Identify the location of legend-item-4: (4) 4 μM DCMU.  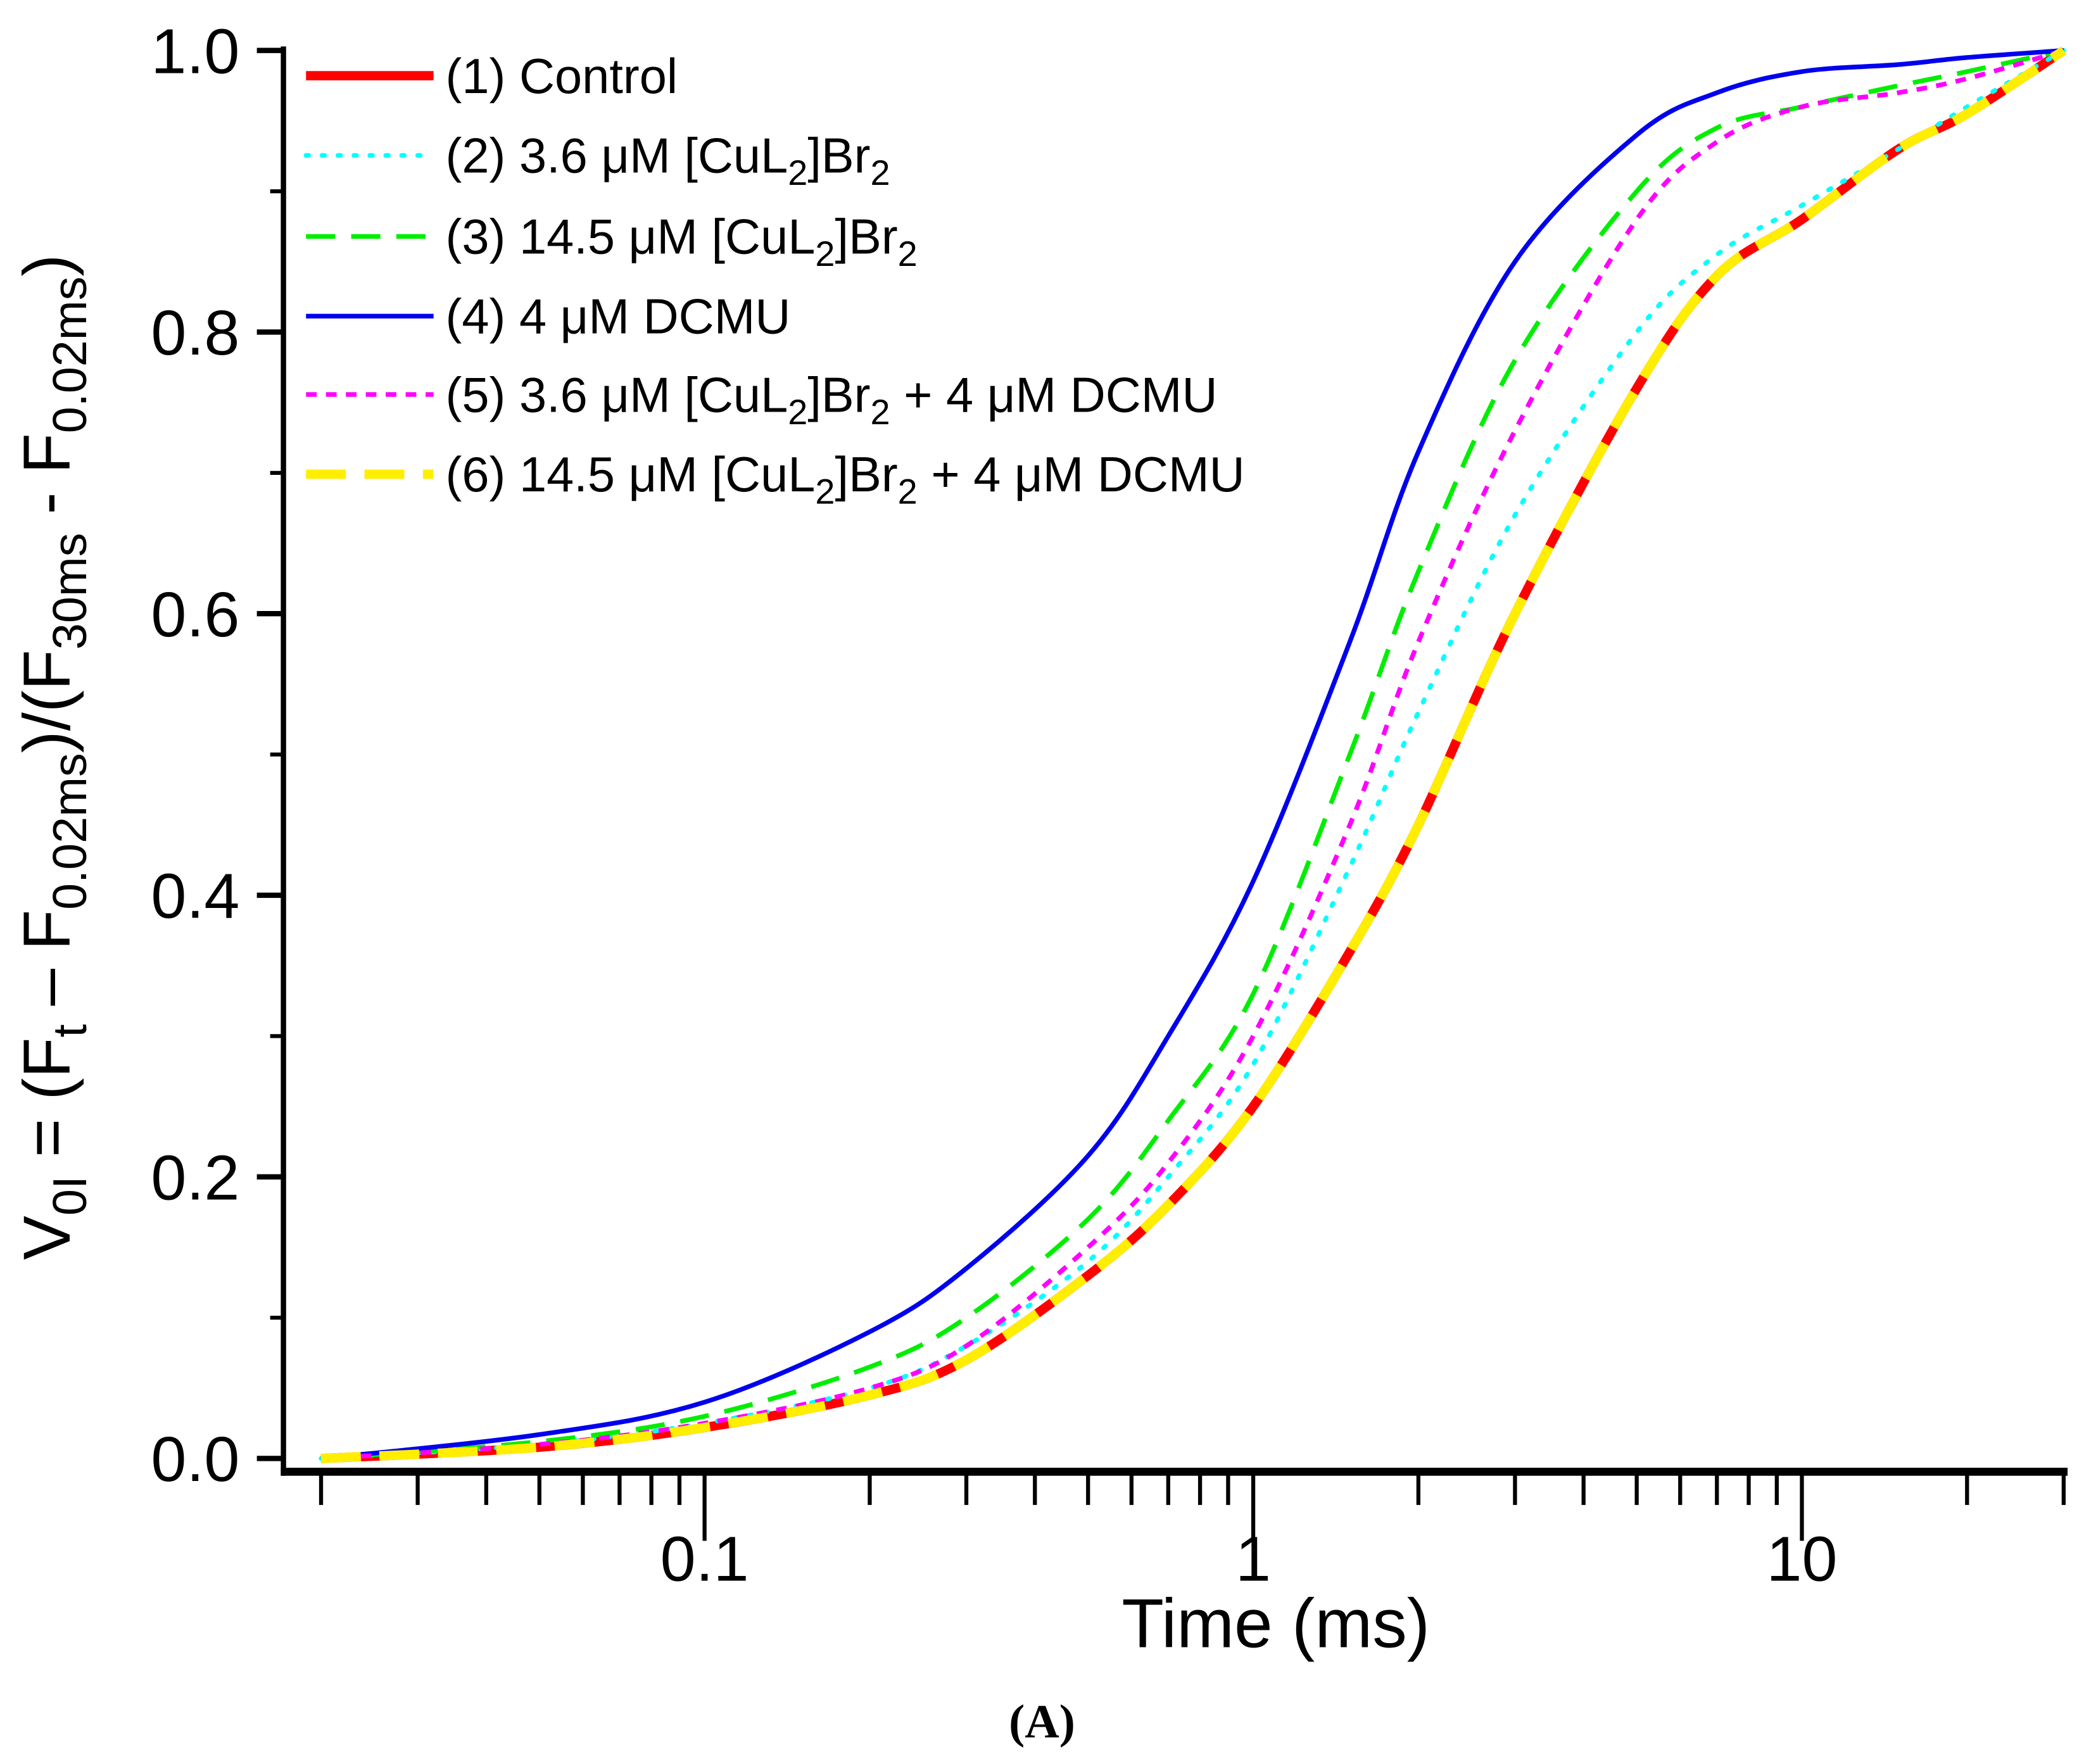
(548, 317).